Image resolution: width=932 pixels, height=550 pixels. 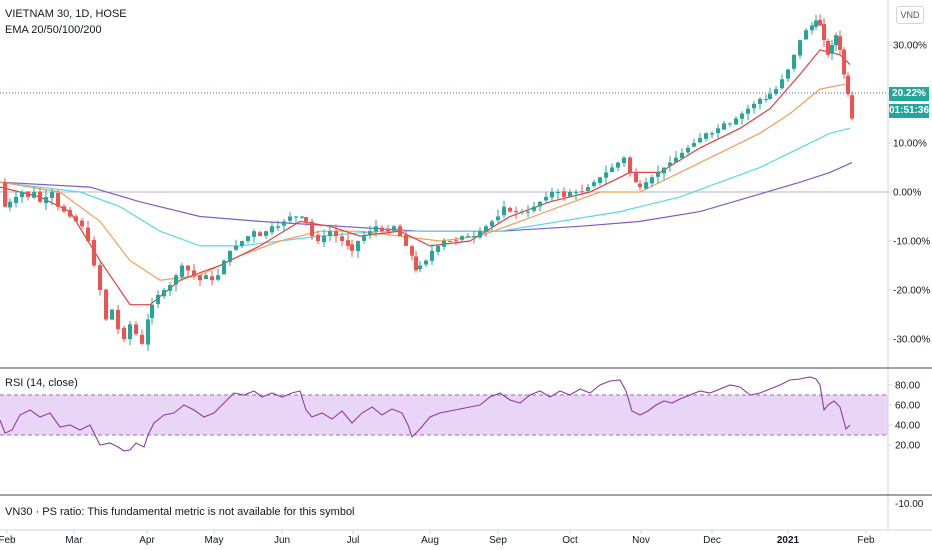 What do you see at coordinates (909, 504) in the screenshot?
I see `fundamental-y-tick-label: -10.00` at bounding box center [909, 504].